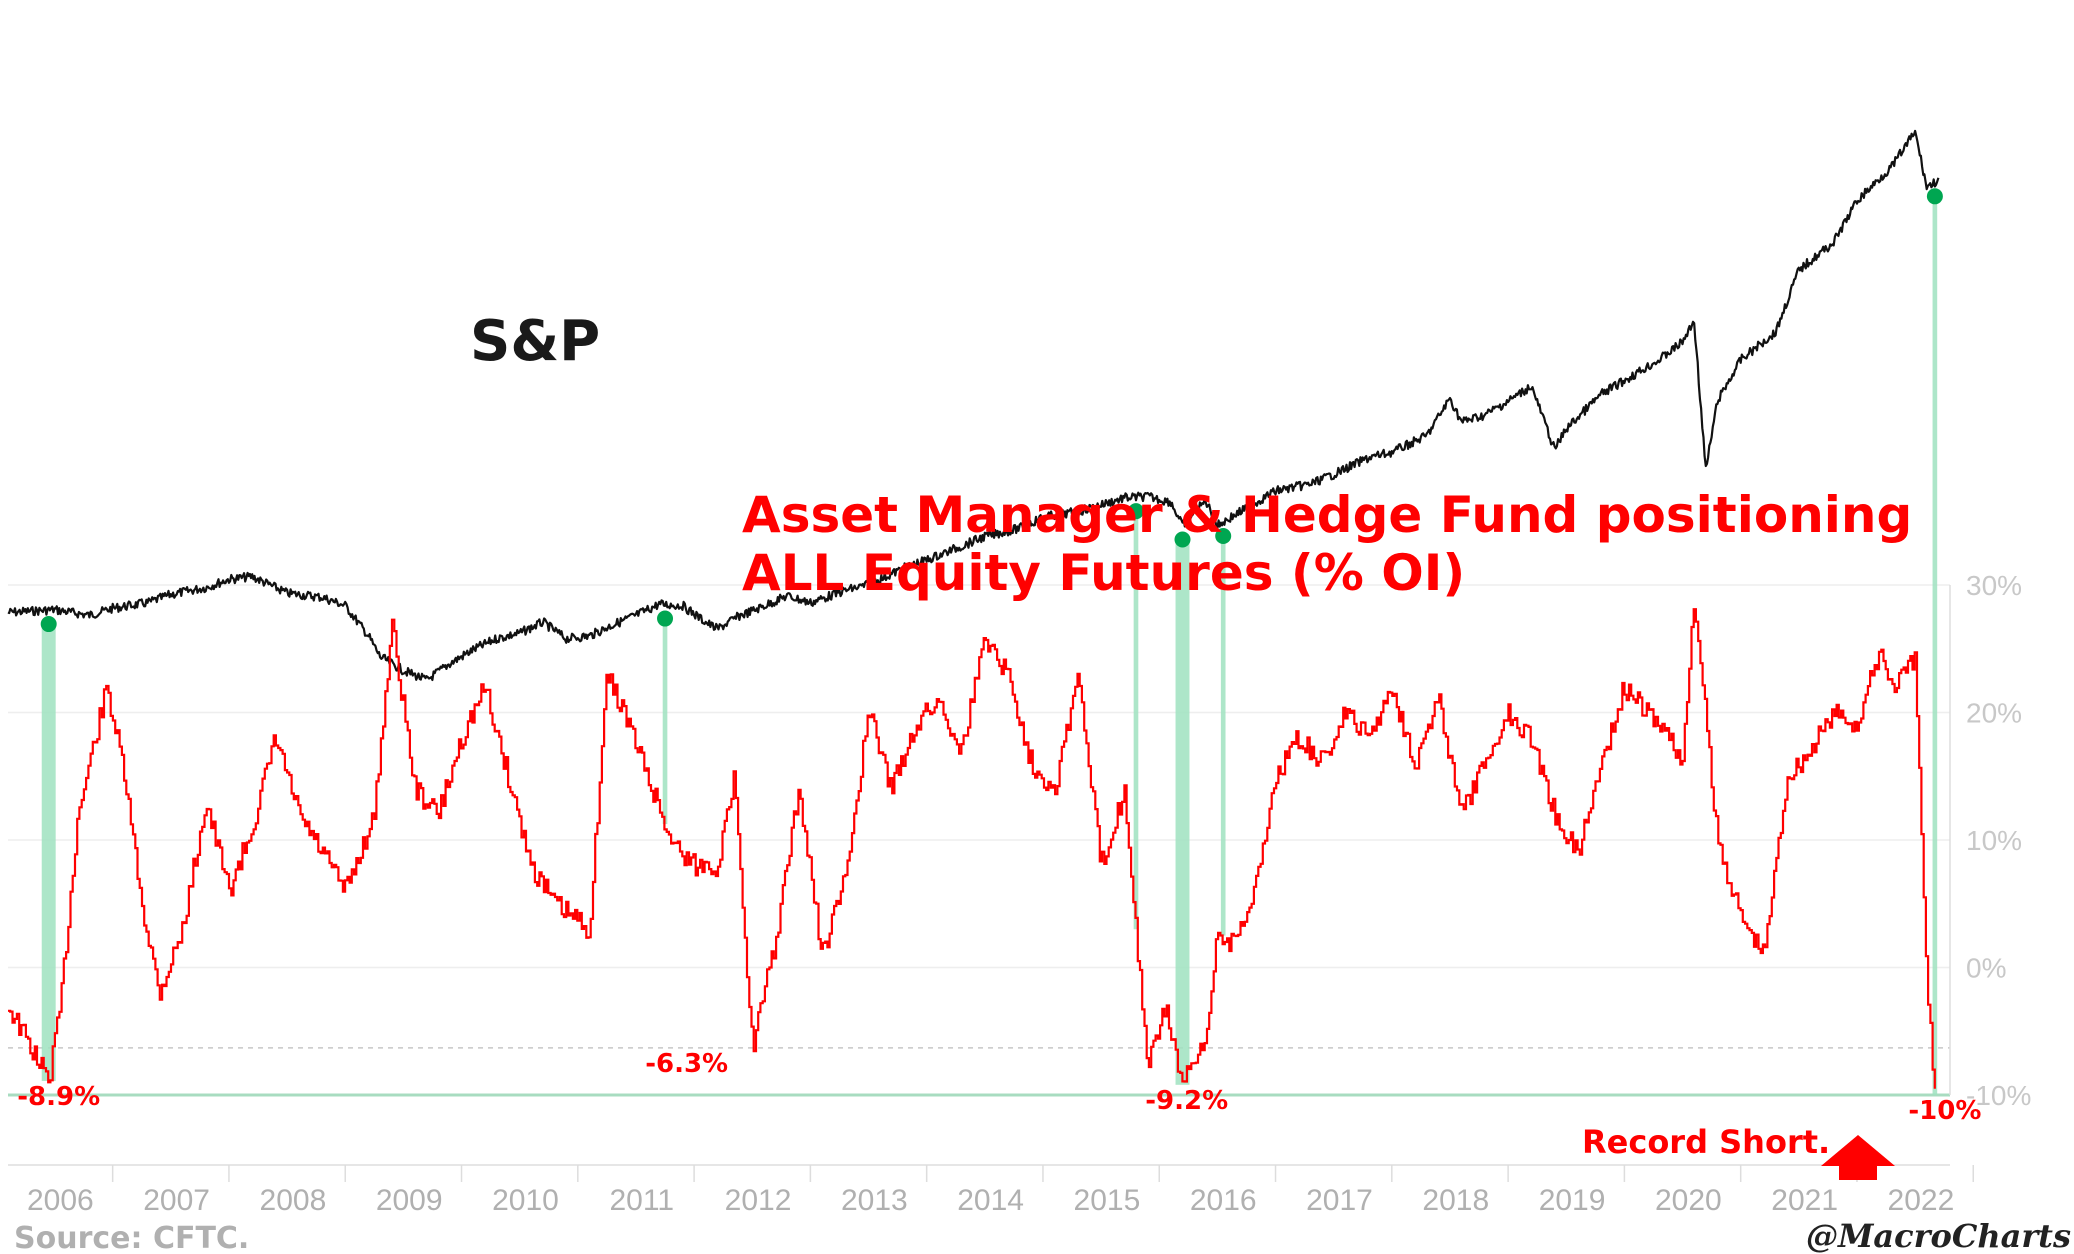 The height and width of the screenshot is (1254, 2074). What do you see at coordinates (1986, 968) in the screenshot?
I see `y-tick-label: 0%` at bounding box center [1986, 968].